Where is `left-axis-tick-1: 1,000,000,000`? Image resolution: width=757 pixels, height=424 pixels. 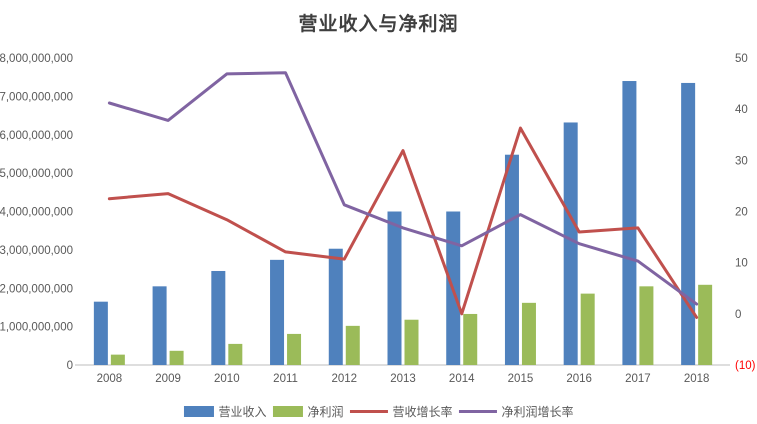 left-axis-tick-1: 1,000,000,000 is located at coordinates (36, 328).